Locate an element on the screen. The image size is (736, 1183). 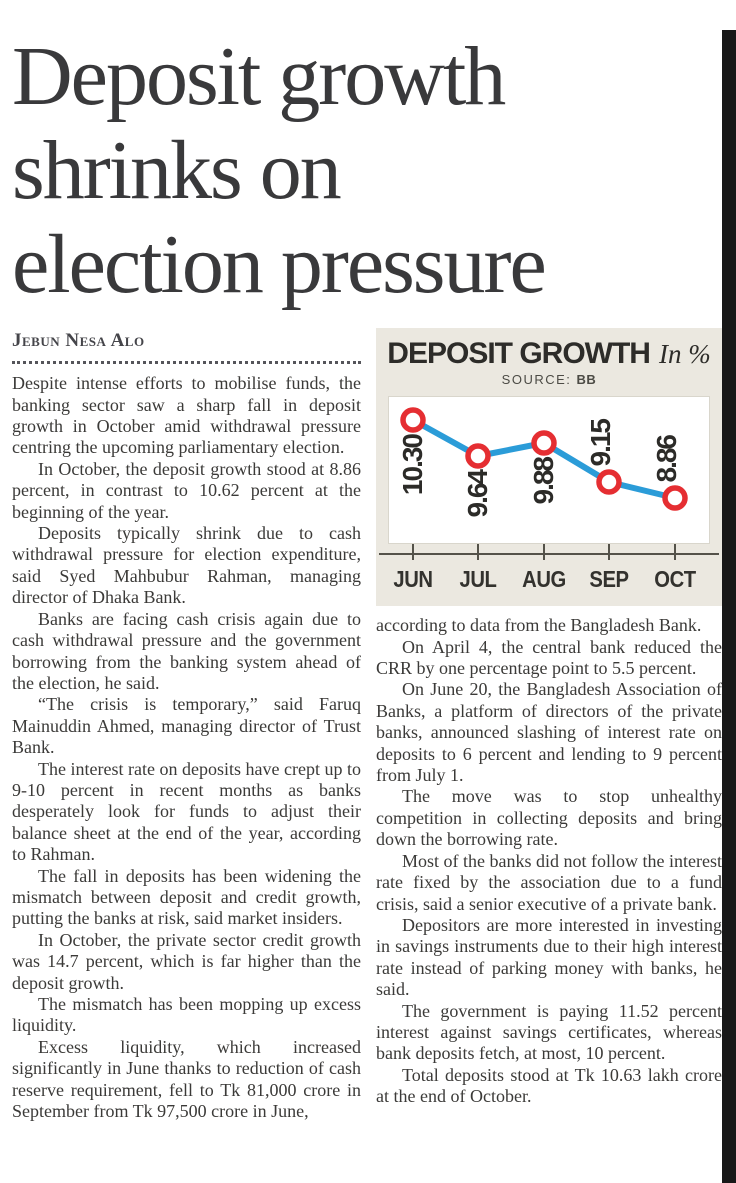
chart-title-unit: In % is located at coordinates (684, 354).